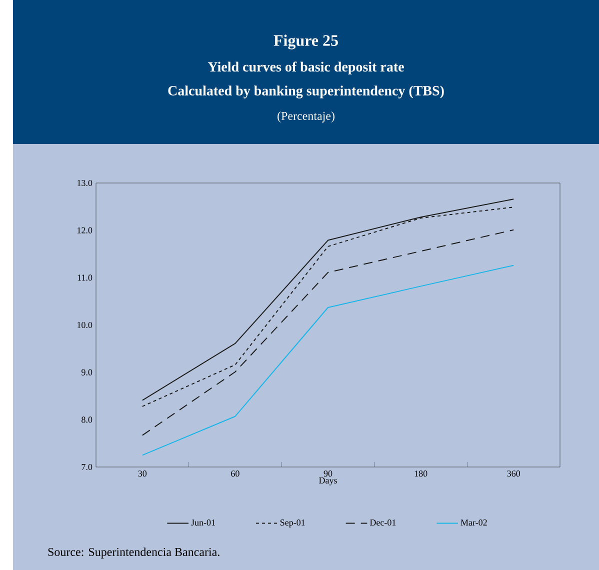  What do you see at coordinates (513, 473) in the screenshot?
I see `x-tick-label: 360` at bounding box center [513, 473].